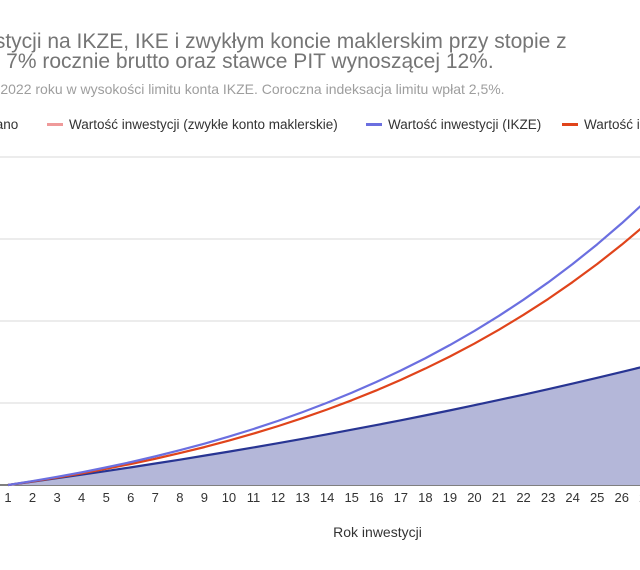  Describe the element at coordinates (425, 497) in the screenshot. I see `x-tick-label: 18` at that location.